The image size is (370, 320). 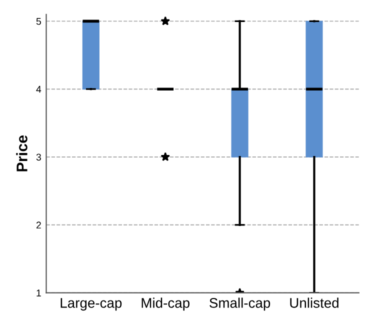 I want to click on y-tick-label: 4, so click(x=39, y=89).